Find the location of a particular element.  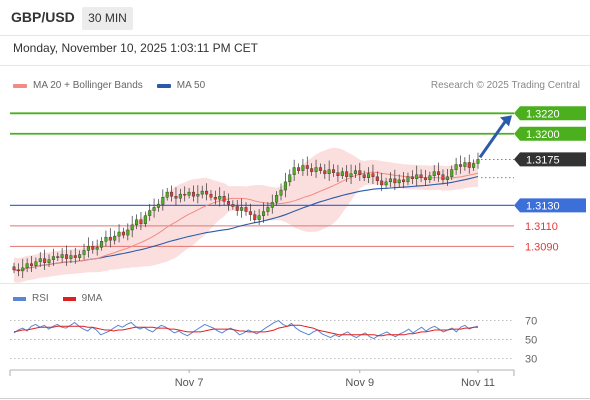

legend-item-rsi-ma: 9MA is located at coordinates (82, 298).